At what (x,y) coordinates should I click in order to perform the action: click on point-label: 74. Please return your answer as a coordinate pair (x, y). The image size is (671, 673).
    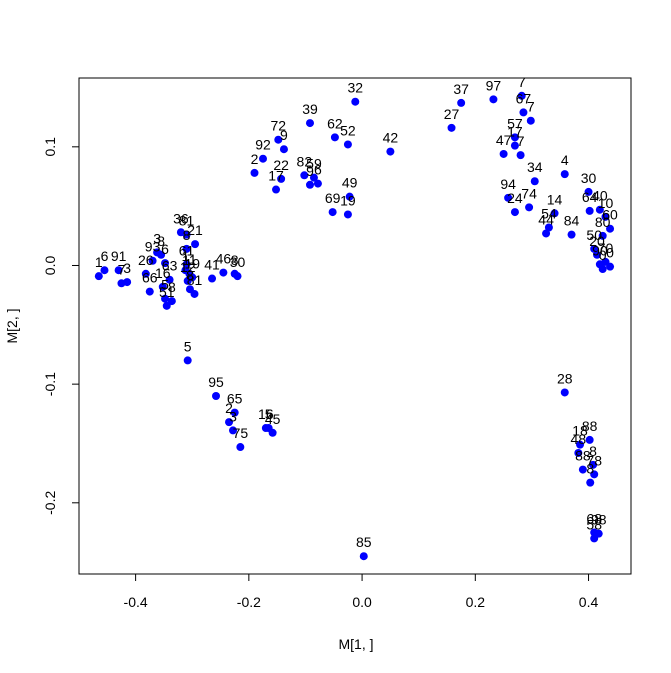
    Looking at the image, I should click on (529, 193).